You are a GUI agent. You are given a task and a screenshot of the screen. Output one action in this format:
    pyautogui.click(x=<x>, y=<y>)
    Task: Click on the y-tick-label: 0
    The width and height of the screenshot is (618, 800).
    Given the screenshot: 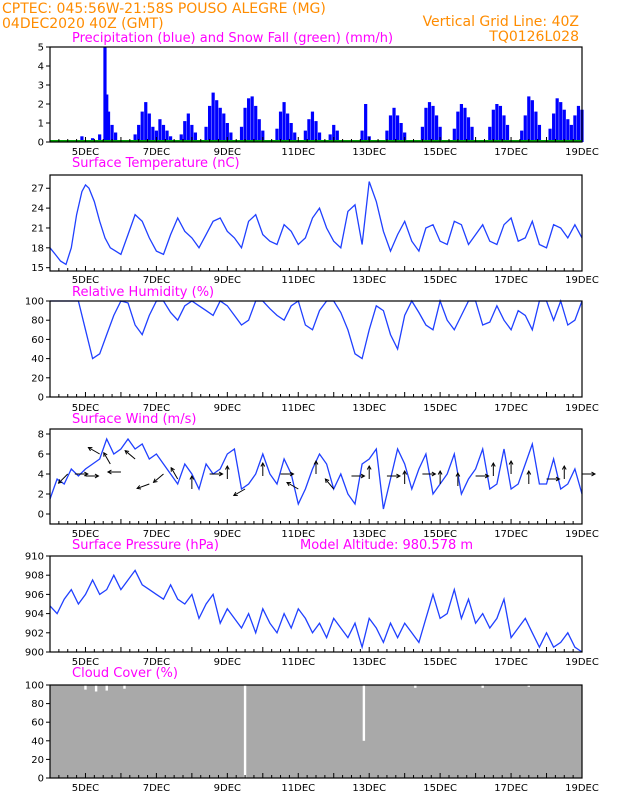 What is the action you would take?
    pyautogui.click(x=41, y=398)
    